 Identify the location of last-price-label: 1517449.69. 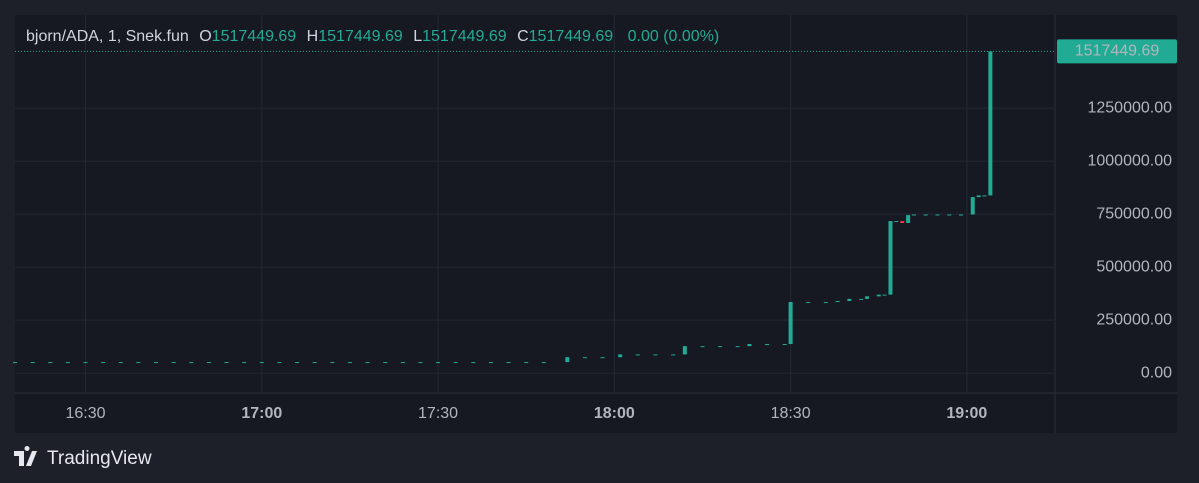
(1117, 51).